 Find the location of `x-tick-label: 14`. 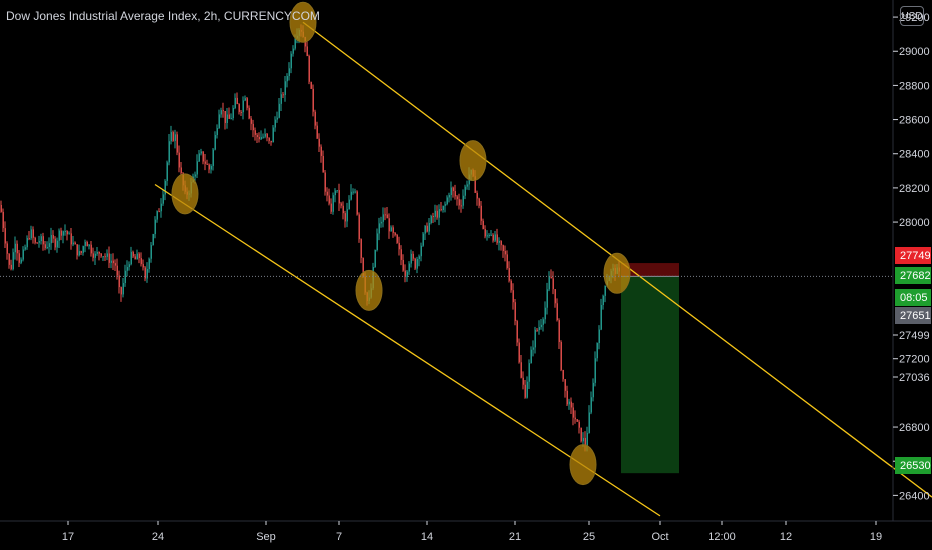

x-tick-label: 14 is located at coordinates (427, 537).